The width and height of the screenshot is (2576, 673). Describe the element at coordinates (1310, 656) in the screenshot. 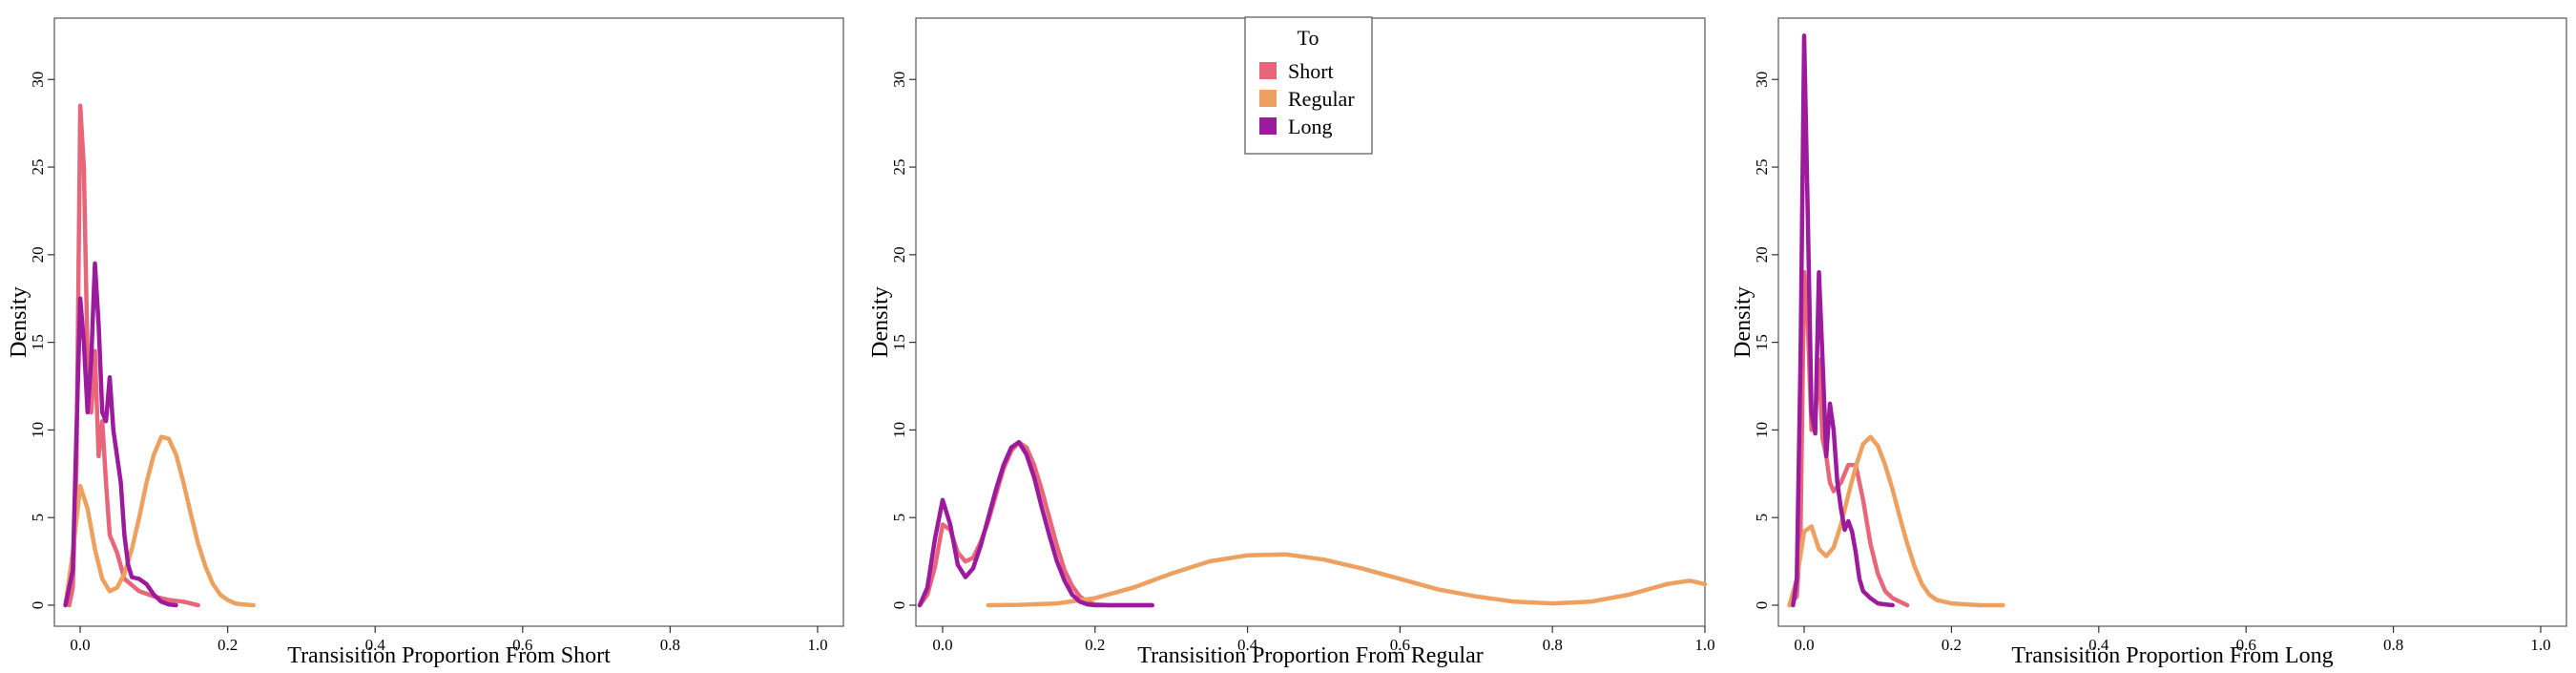

I see `x-axis-label: Transisition Proportion From Regular` at that location.